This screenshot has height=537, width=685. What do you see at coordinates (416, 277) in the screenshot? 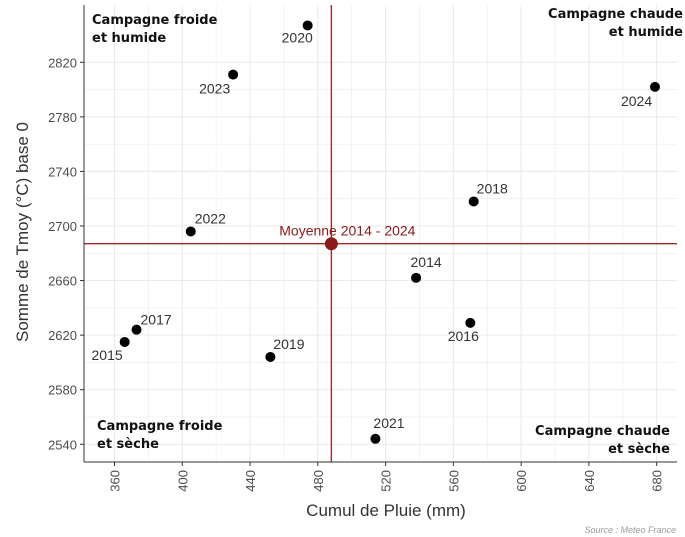
I see `data-point-2014` at bounding box center [416, 277].